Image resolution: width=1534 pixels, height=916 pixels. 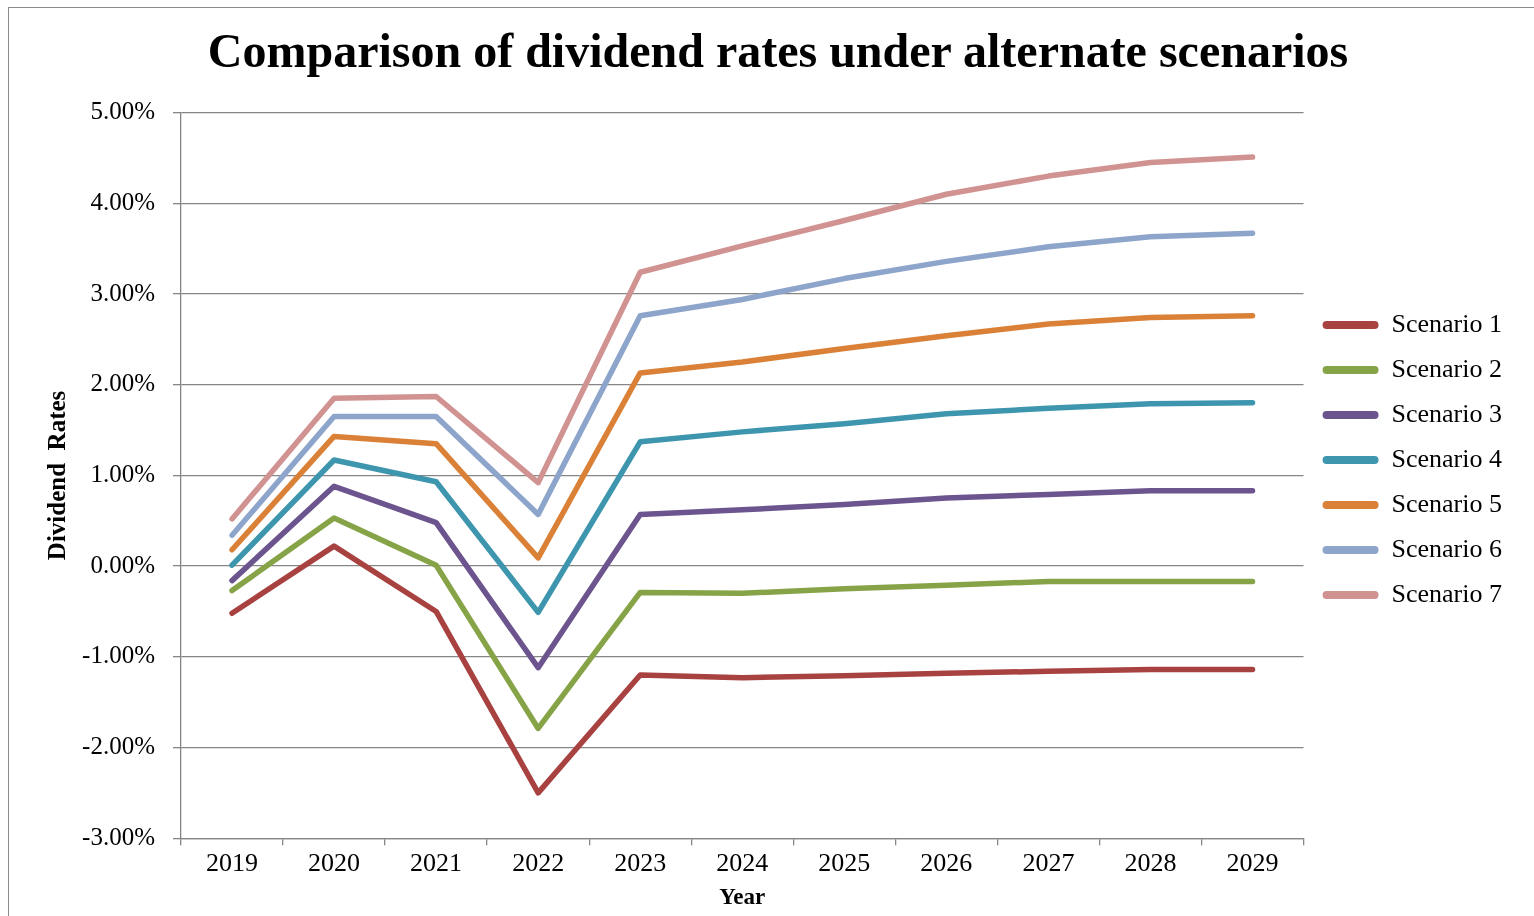 What do you see at coordinates (538, 862) in the screenshot?
I see `x-tick-label: 2022` at bounding box center [538, 862].